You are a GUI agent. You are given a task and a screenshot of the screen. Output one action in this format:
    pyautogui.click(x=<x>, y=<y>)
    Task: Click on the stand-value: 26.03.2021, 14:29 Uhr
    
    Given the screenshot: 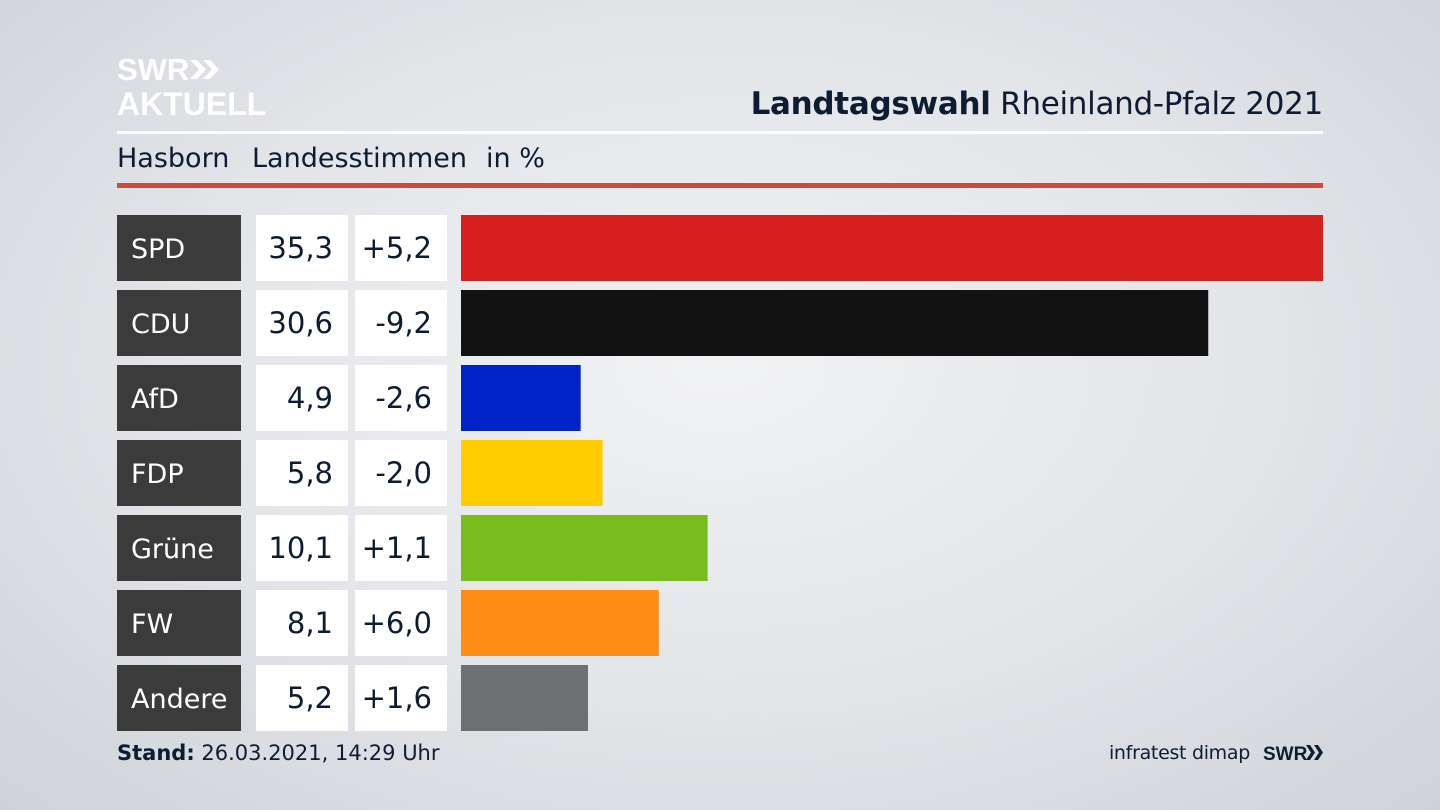 What is the action you would take?
    pyautogui.click(x=320, y=753)
    